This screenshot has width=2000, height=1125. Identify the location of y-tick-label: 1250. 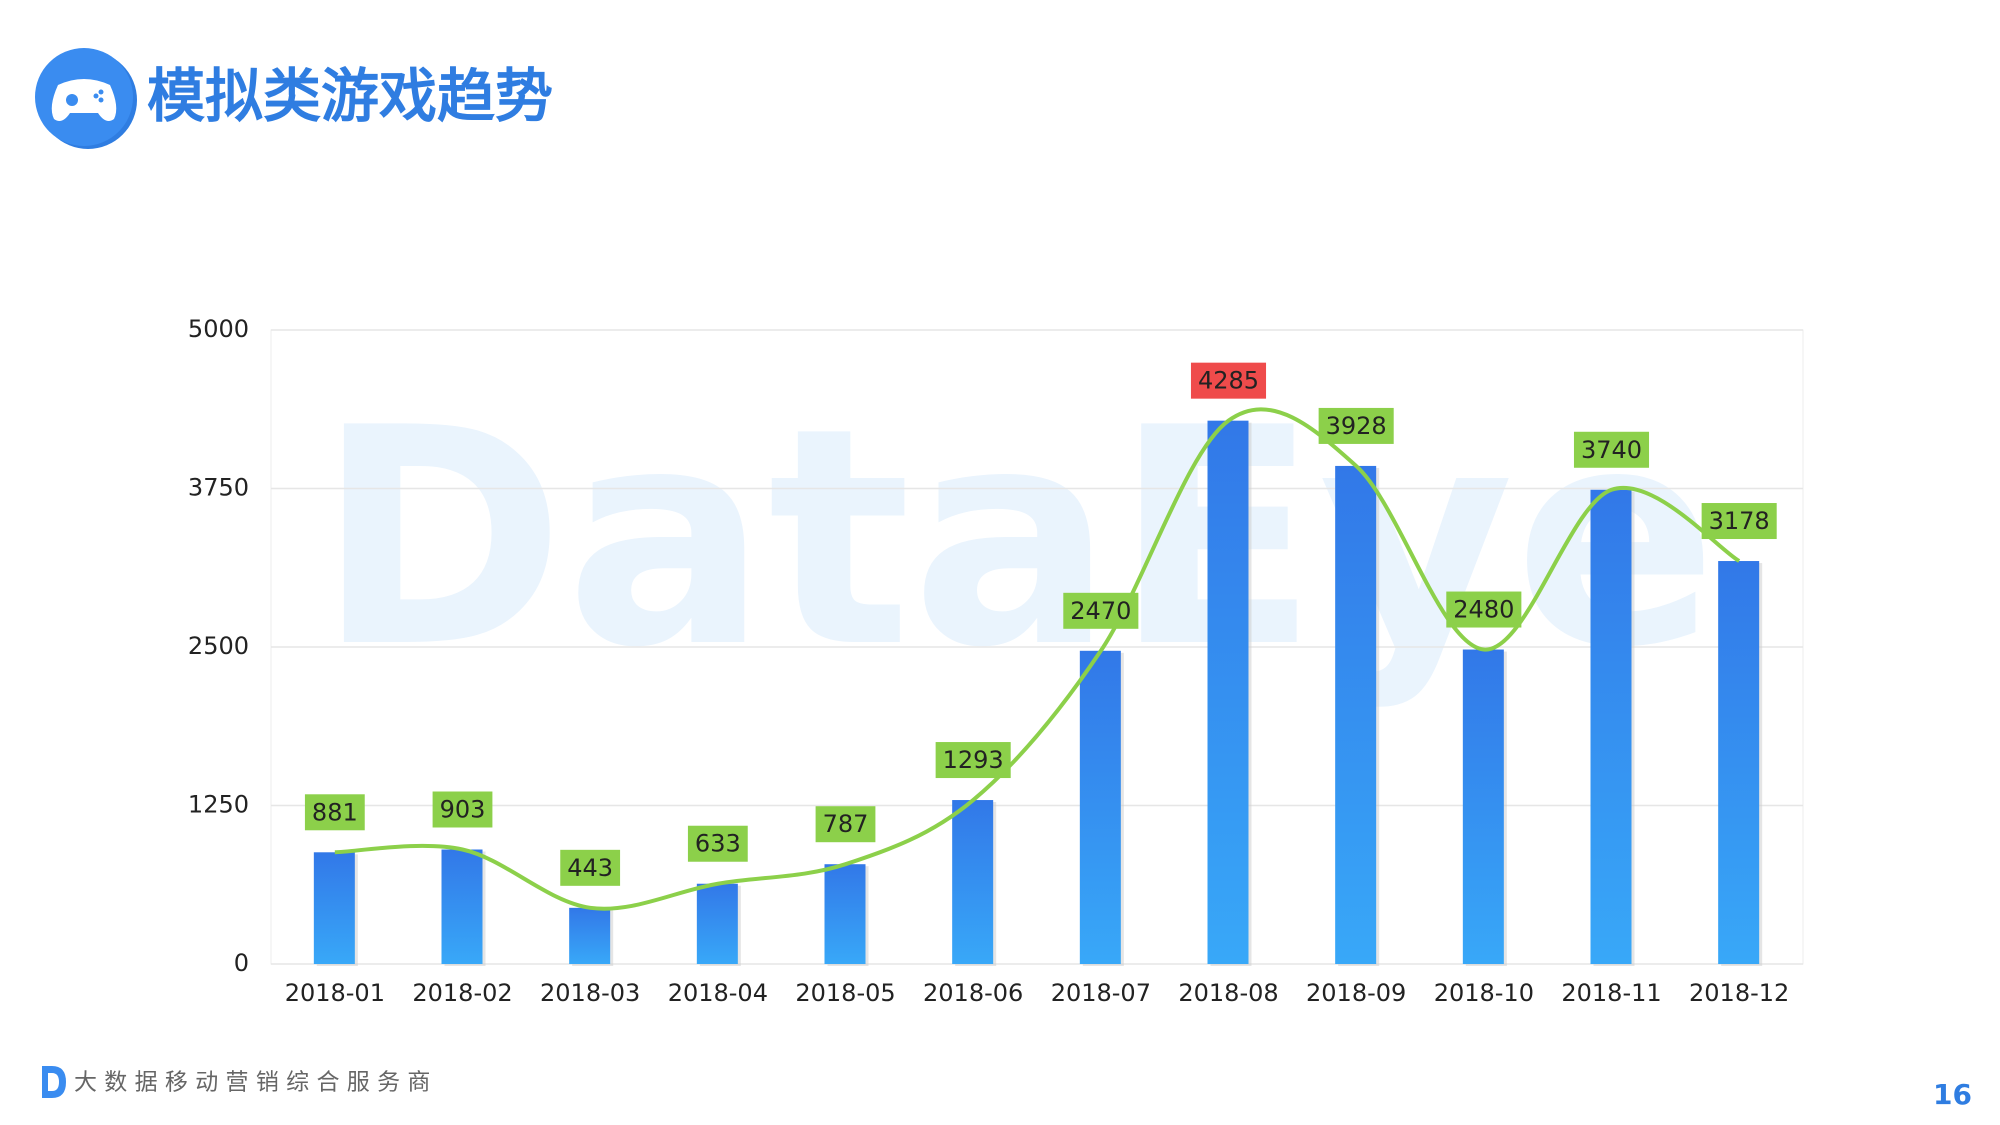
(218, 805).